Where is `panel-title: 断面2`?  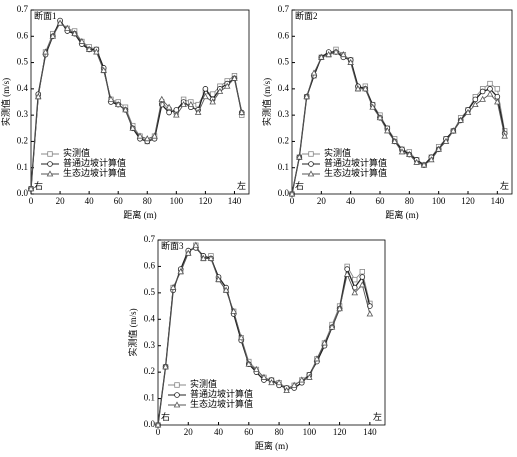 panel-title: 断面2 is located at coordinates (306, 15).